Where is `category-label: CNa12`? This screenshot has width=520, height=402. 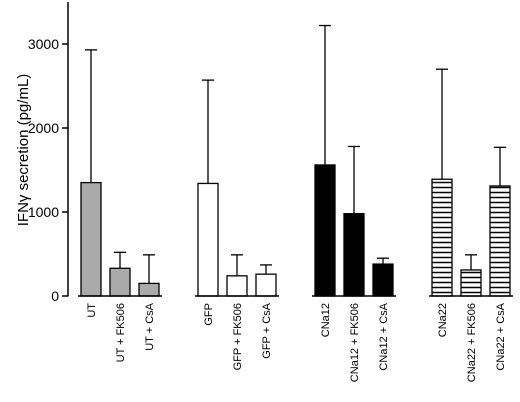
category-label: CNa12 is located at coordinates (326, 320).